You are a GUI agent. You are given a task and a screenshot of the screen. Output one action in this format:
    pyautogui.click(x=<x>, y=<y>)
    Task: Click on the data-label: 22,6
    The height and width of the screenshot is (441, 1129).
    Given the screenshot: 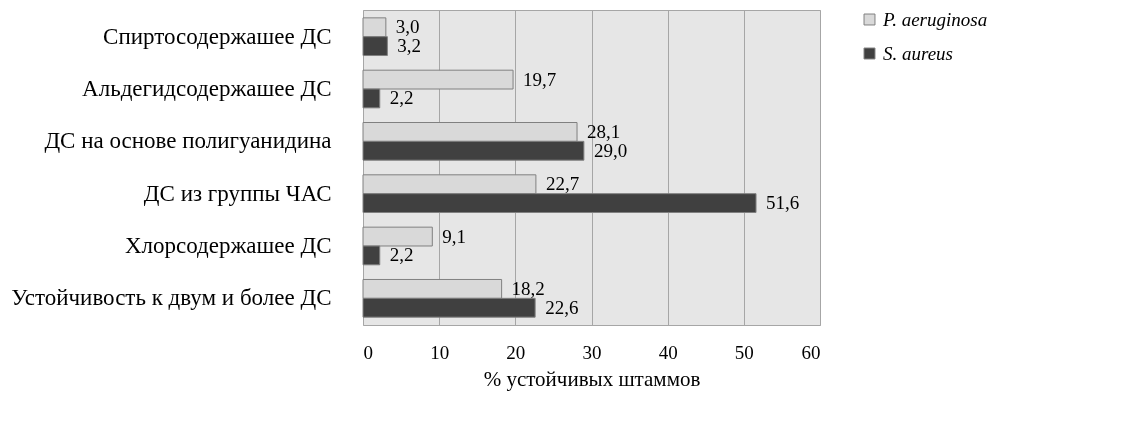 What is the action you would take?
    pyautogui.click(x=562, y=307)
    